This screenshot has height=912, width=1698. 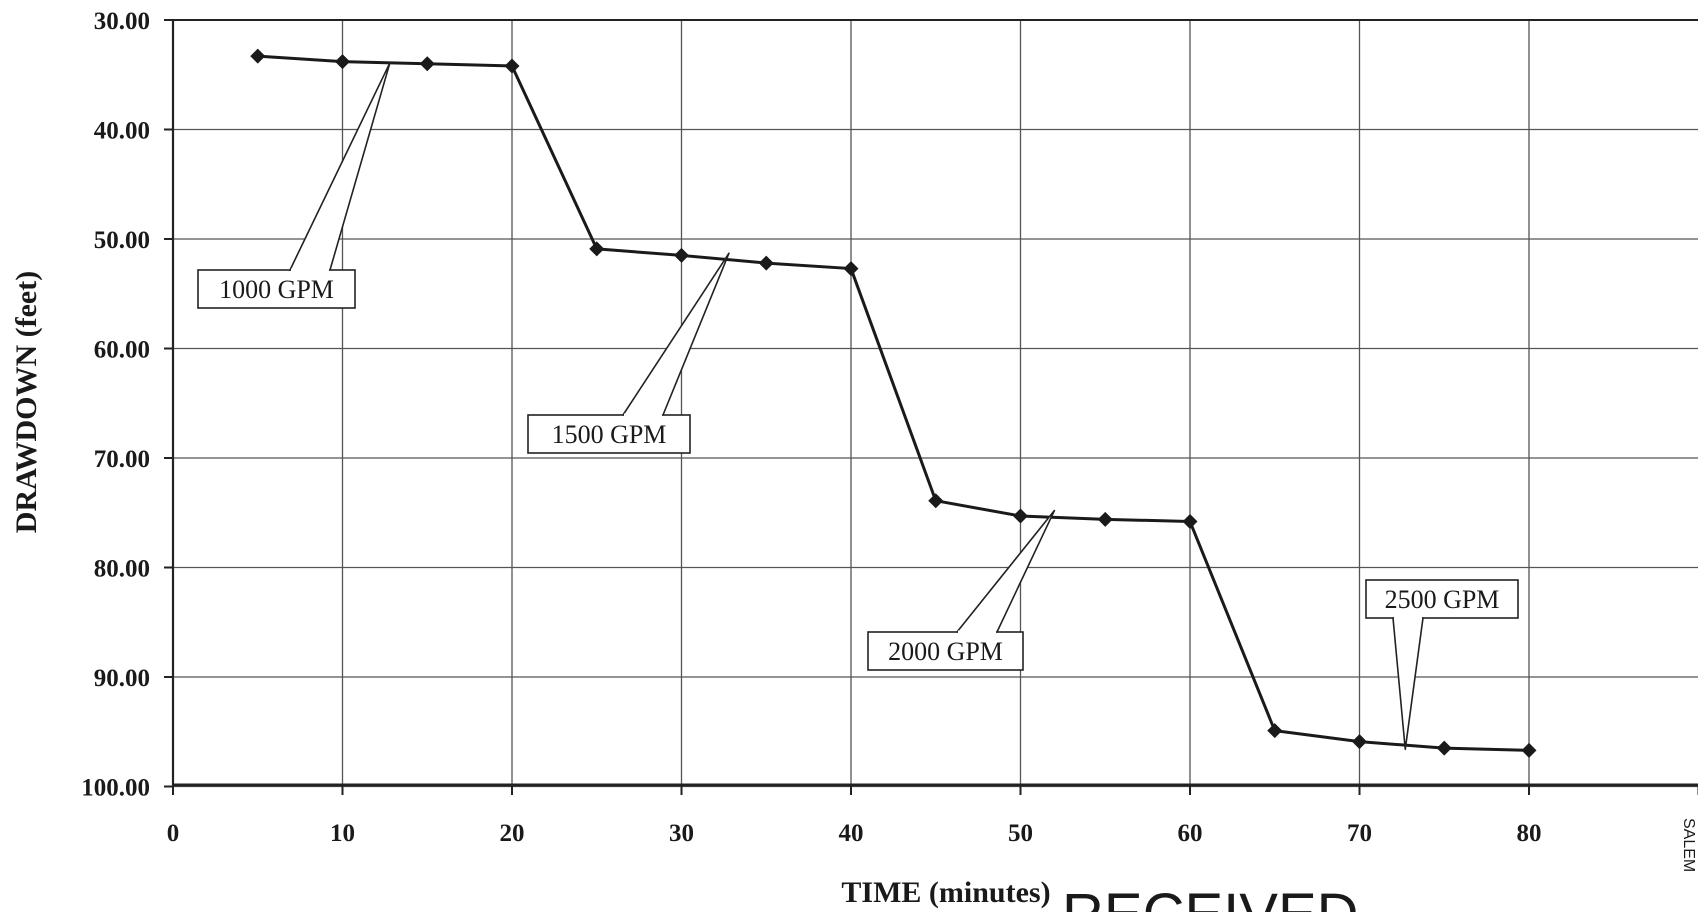 What do you see at coordinates (294, 185) in the screenshot?
I see `callout-1000-gpm: 1000 GPM` at bounding box center [294, 185].